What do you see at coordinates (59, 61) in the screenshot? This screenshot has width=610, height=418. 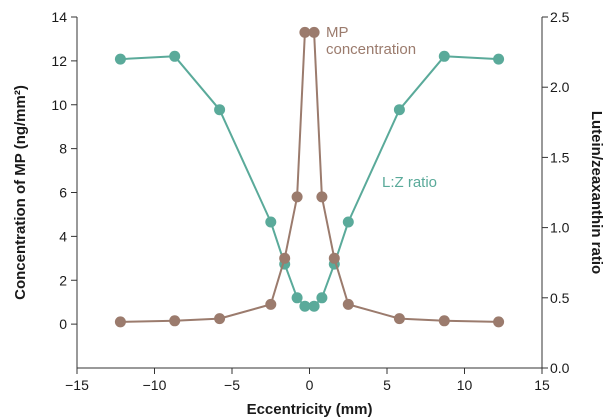 I see `y-left-tick-label: 12` at bounding box center [59, 61].